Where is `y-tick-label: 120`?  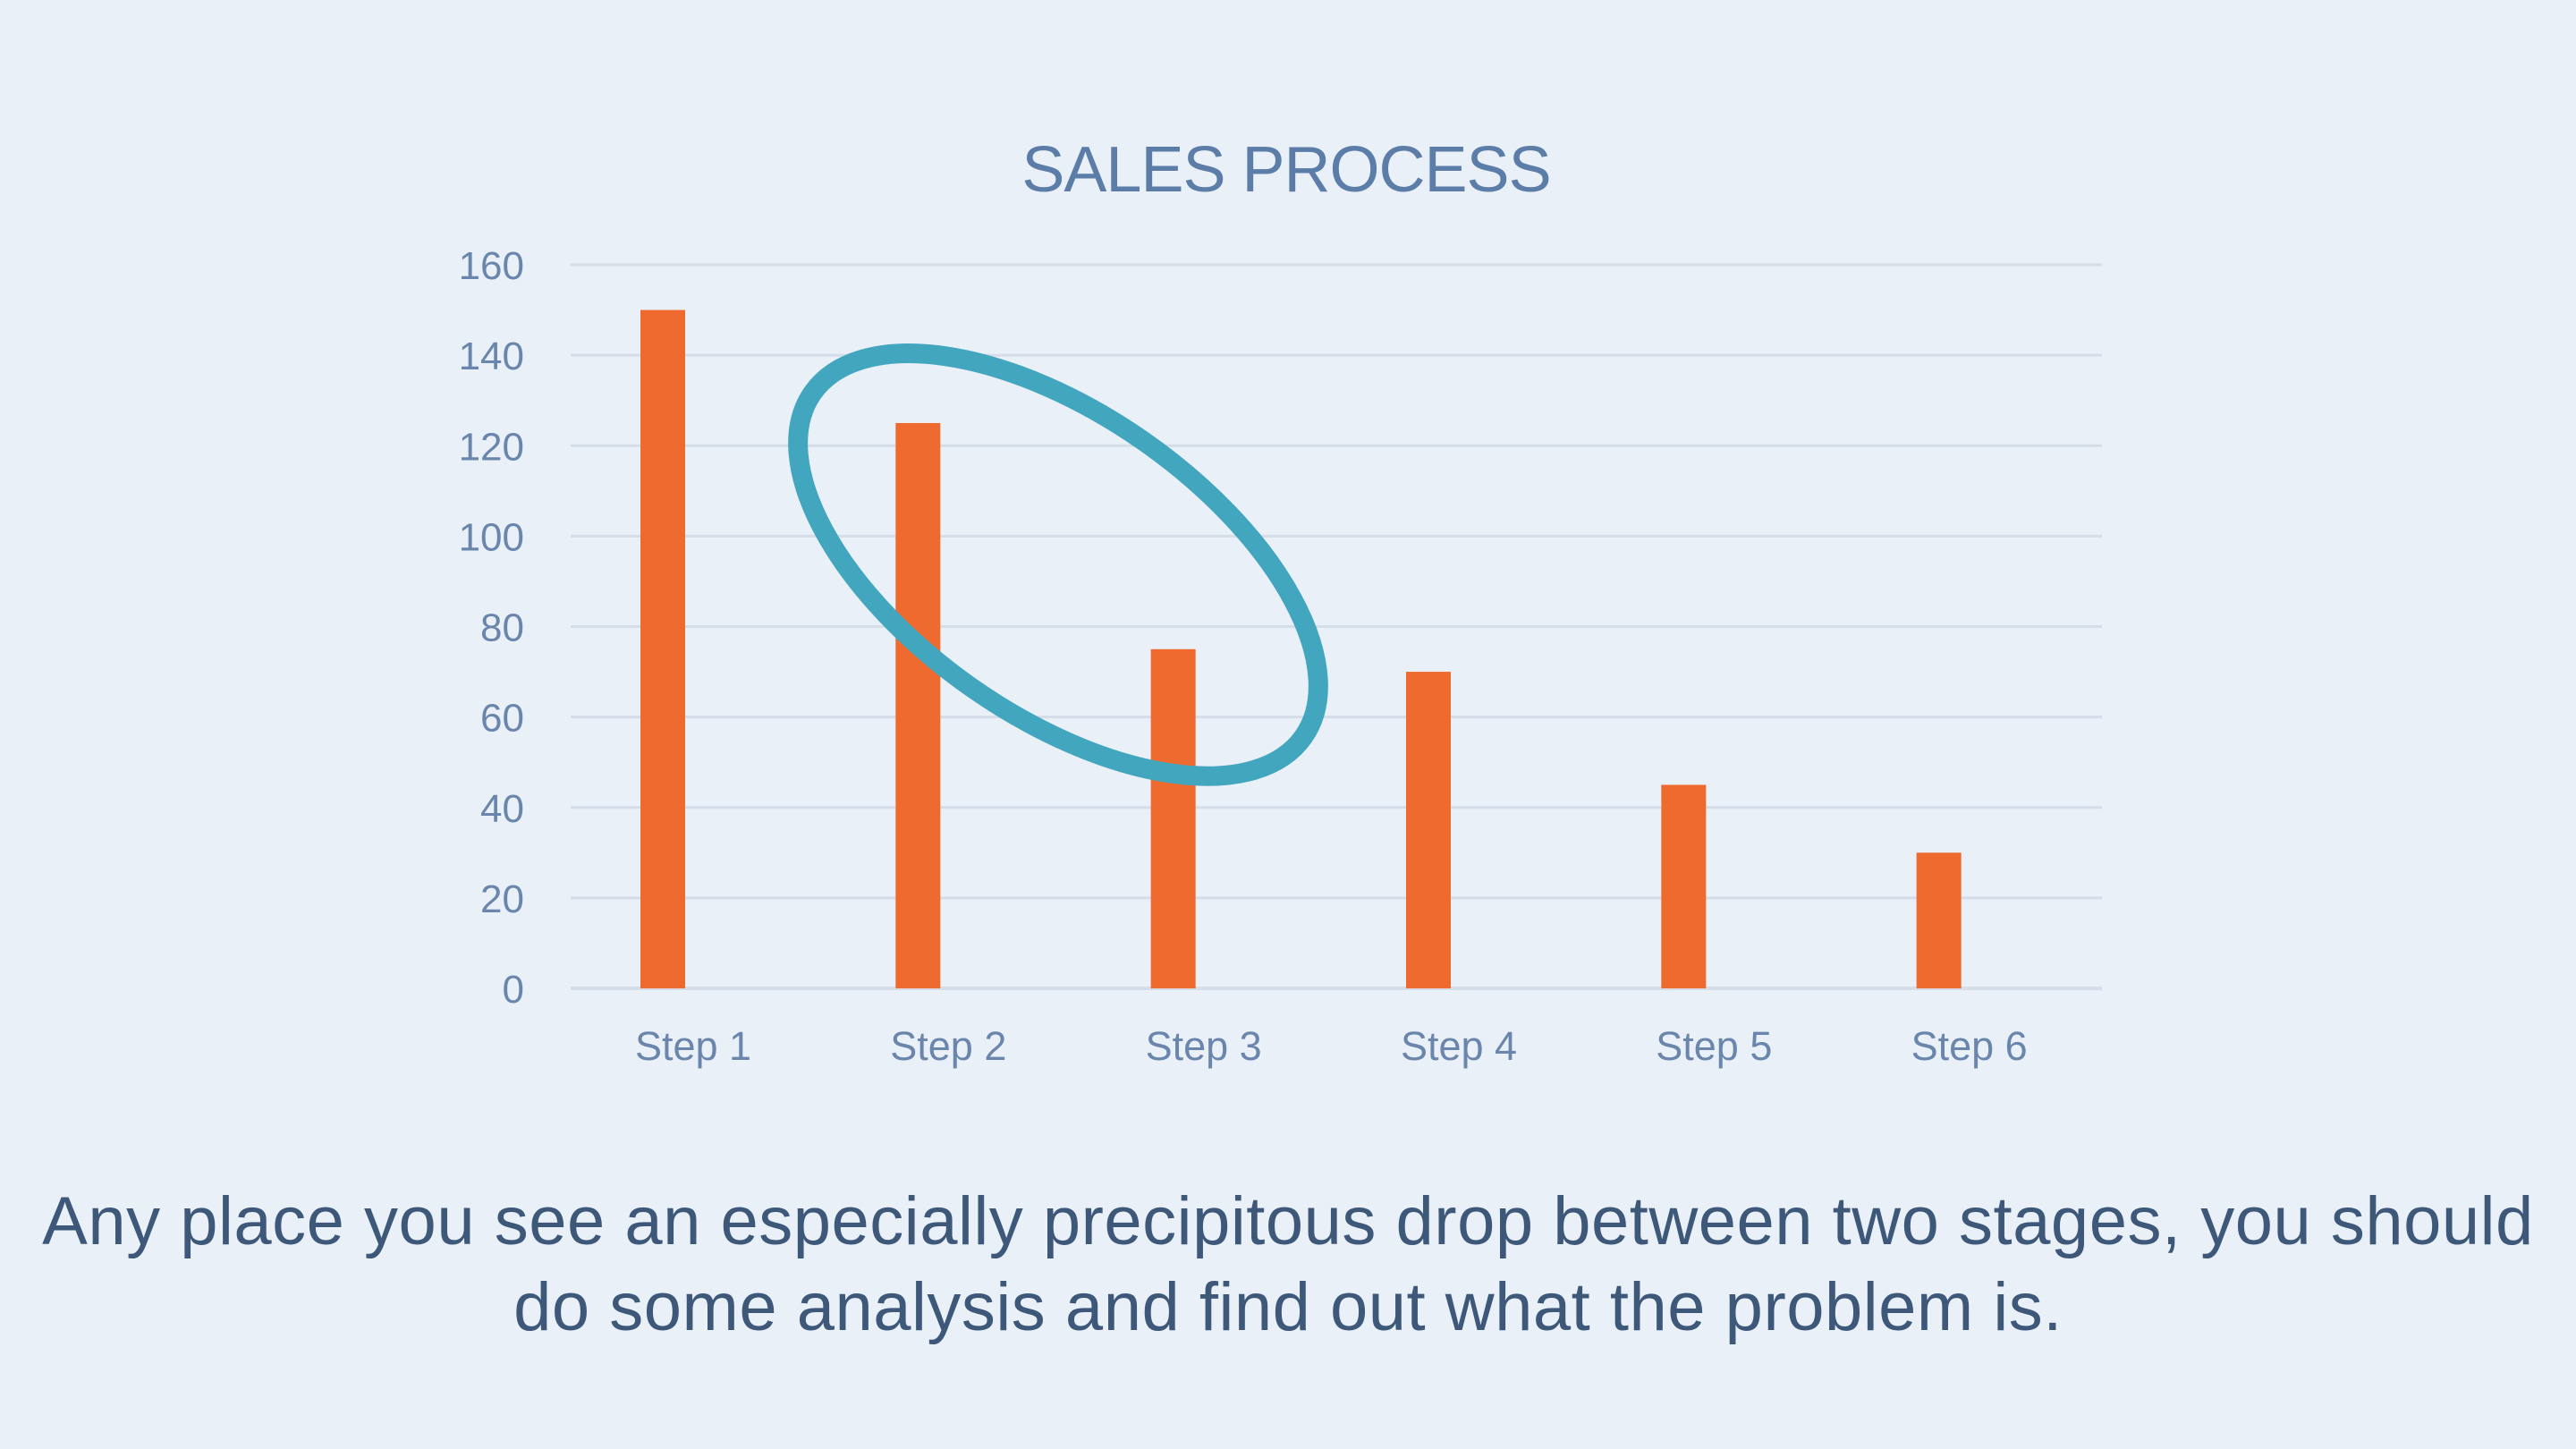
y-tick-label: 120 is located at coordinates (491, 447).